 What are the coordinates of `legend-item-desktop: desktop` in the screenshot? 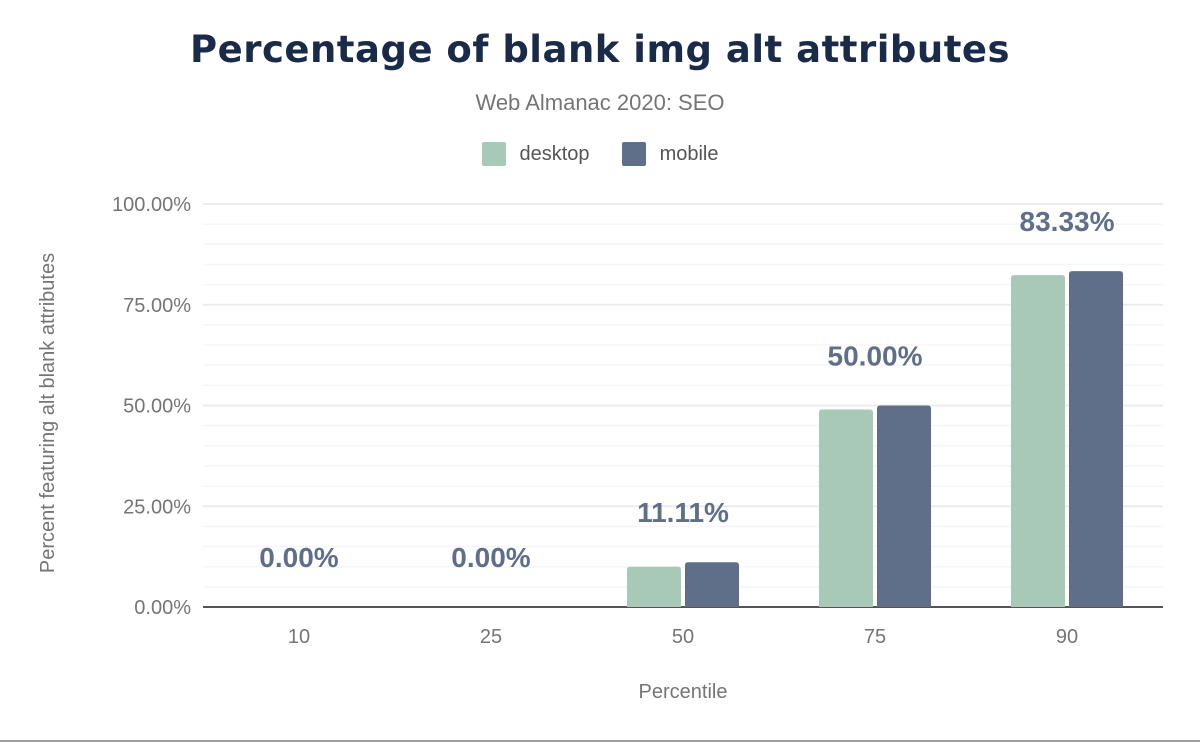 It's located at (535, 154).